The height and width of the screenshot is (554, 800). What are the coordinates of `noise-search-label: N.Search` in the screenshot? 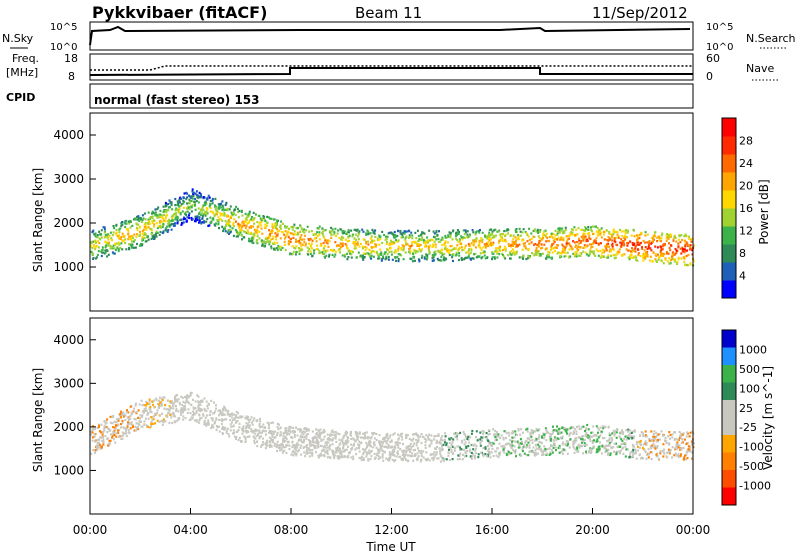 It's located at (771, 38).